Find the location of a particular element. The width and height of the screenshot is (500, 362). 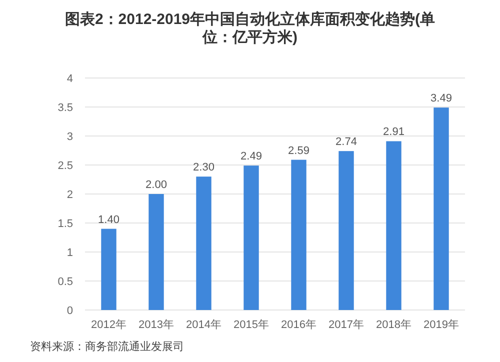

data-label: 2.00 is located at coordinates (156, 185).